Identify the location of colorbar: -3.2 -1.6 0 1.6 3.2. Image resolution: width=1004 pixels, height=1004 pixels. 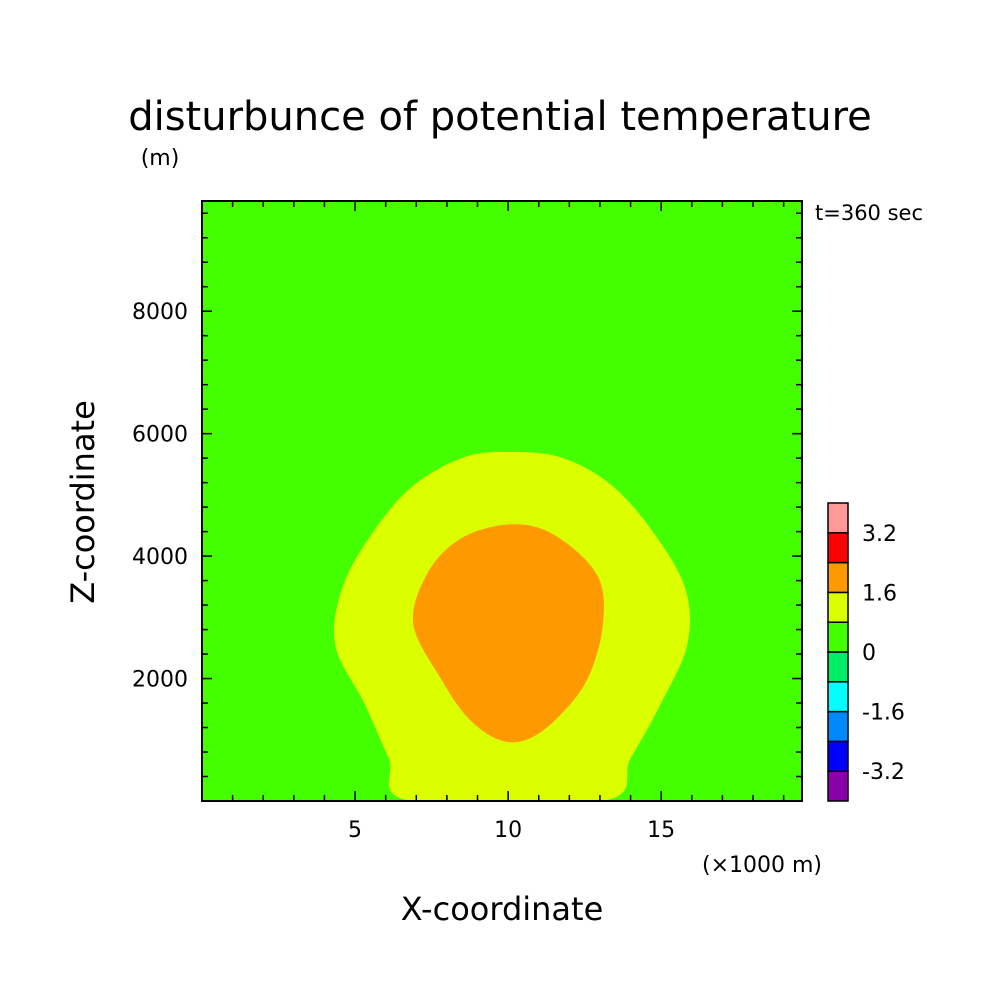
(866, 652).